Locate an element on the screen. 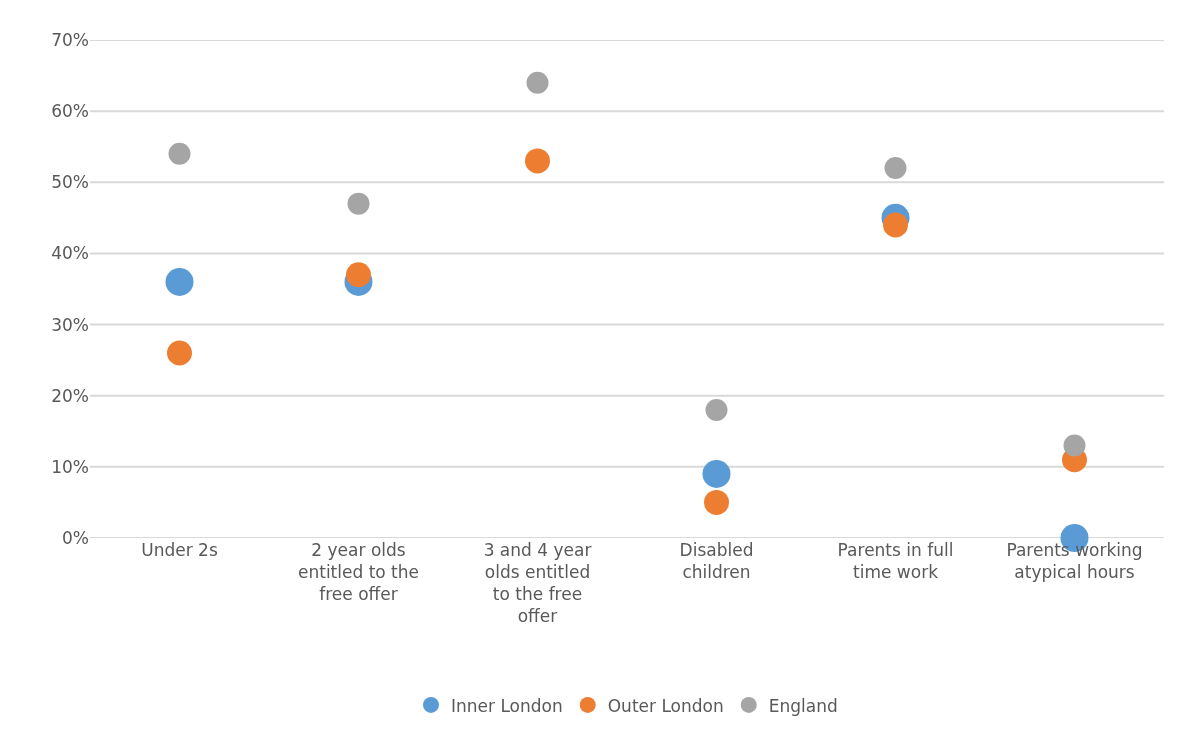  x-tick-label: Parents in full time work is located at coordinates (895, 561).